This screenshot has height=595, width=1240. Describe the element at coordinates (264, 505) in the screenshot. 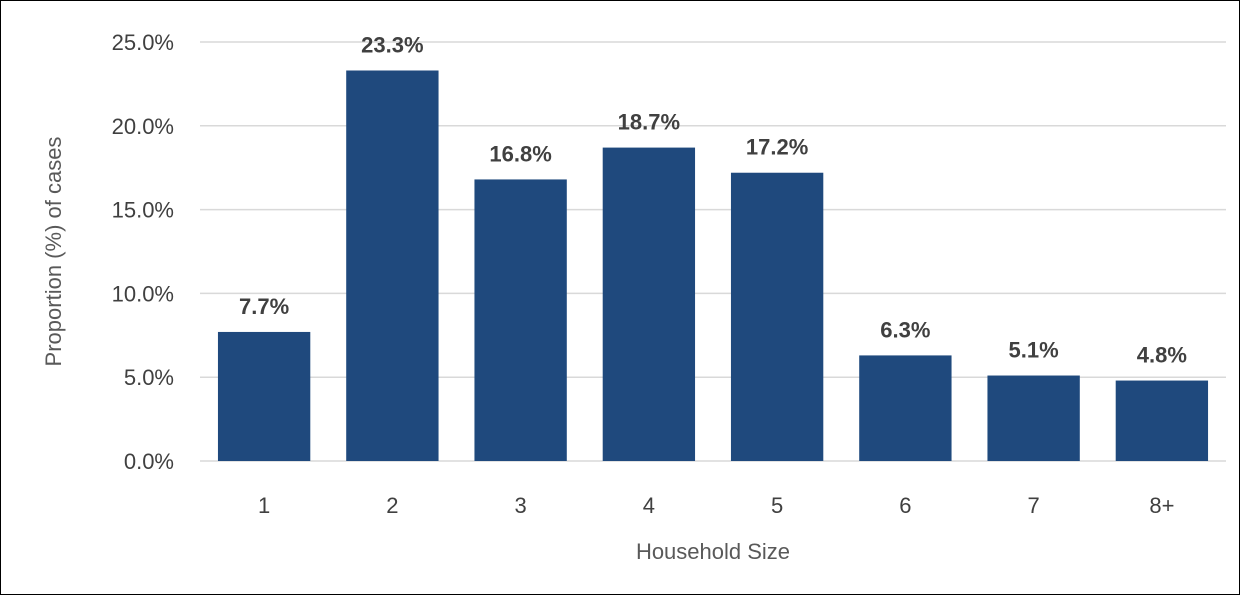

I see `x-tick-label: 1` at that location.